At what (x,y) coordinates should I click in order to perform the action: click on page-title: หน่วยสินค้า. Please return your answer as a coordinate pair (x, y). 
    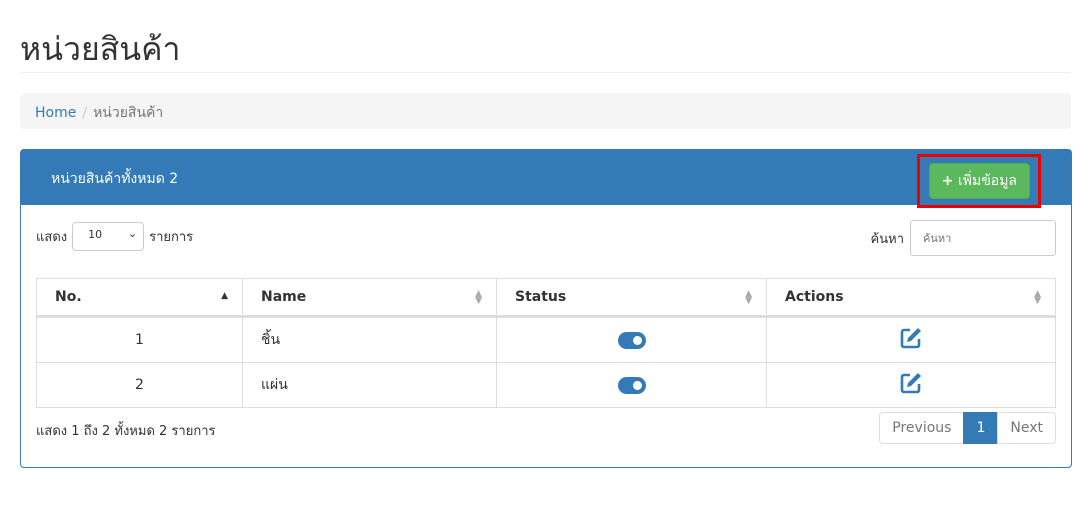
    Looking at the image, I should click on (100, 49).